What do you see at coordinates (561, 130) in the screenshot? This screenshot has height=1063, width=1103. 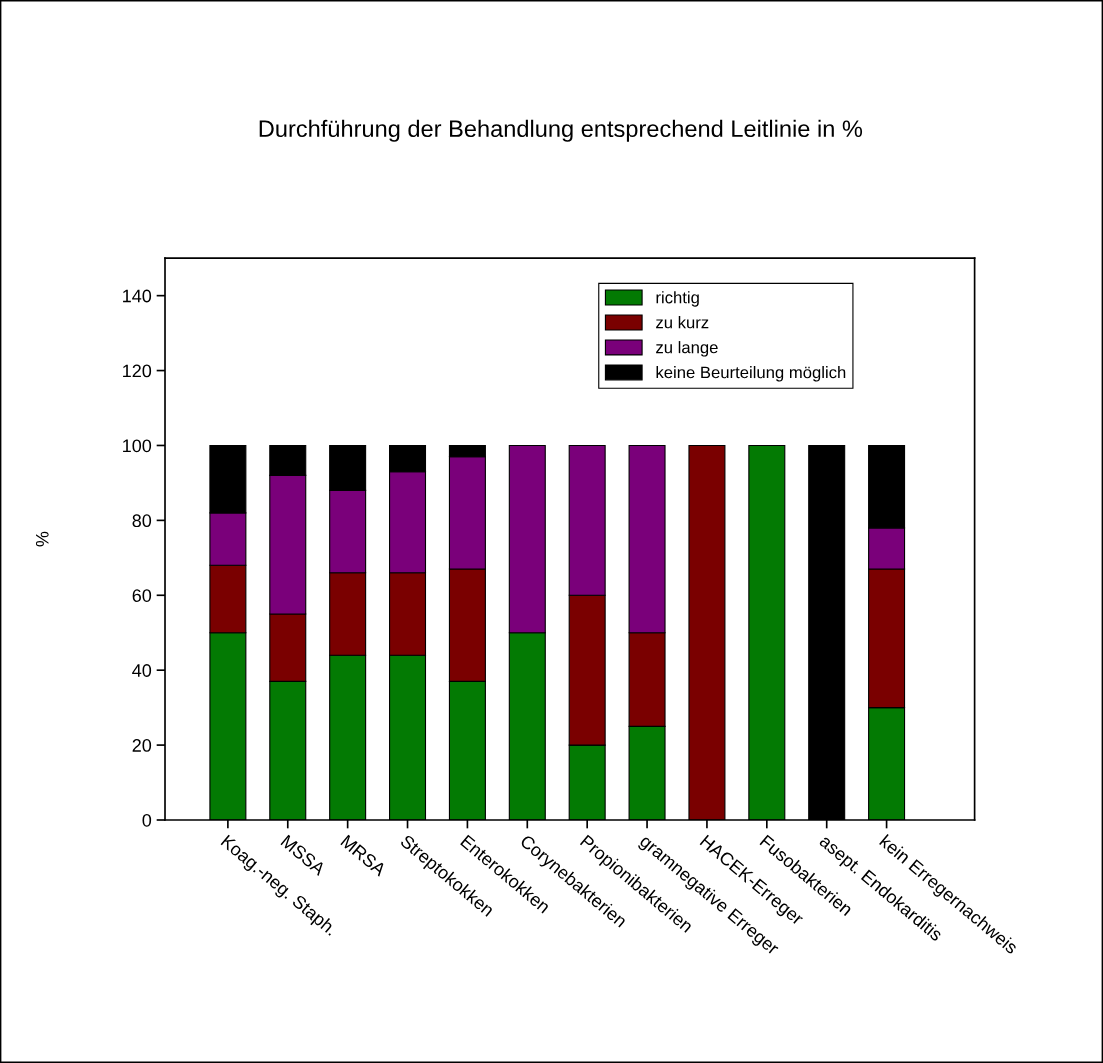 I see `chart-title: Durchführung der Behandlung entsprechend Leitlinie in %` at bounding box center [561, 130].